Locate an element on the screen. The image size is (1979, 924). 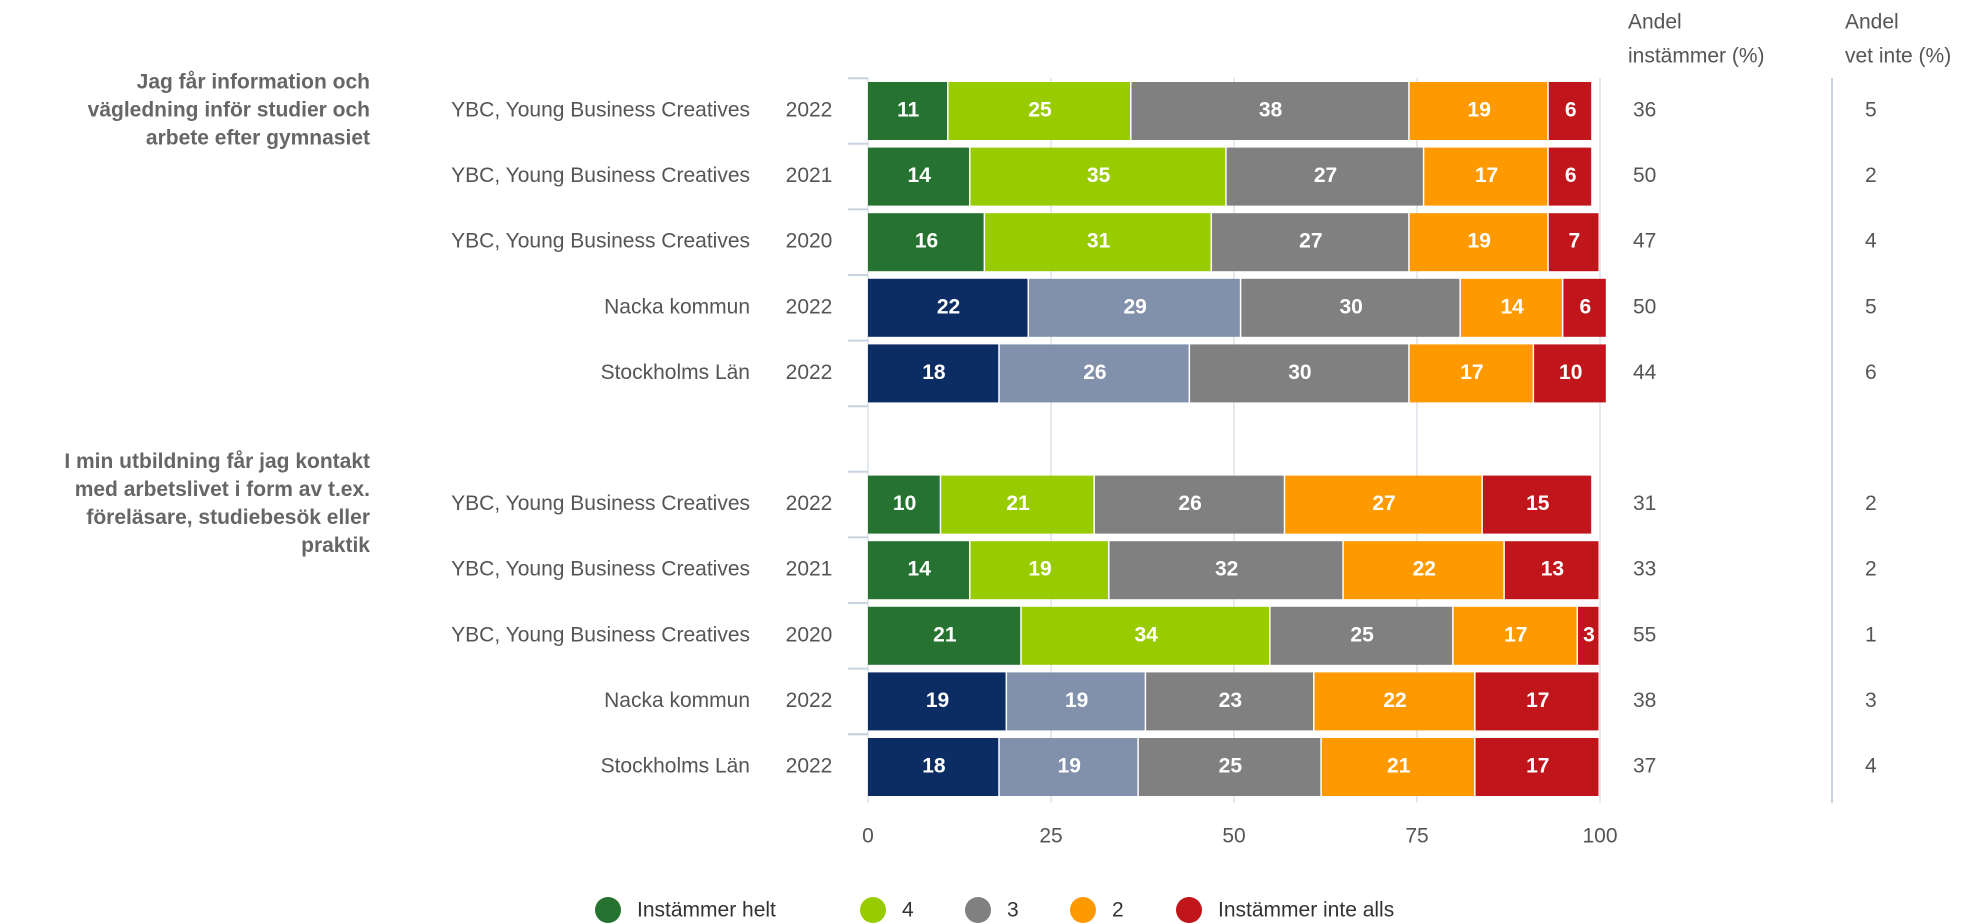
segment-label: 14 is located at coordinates (1512, 306).